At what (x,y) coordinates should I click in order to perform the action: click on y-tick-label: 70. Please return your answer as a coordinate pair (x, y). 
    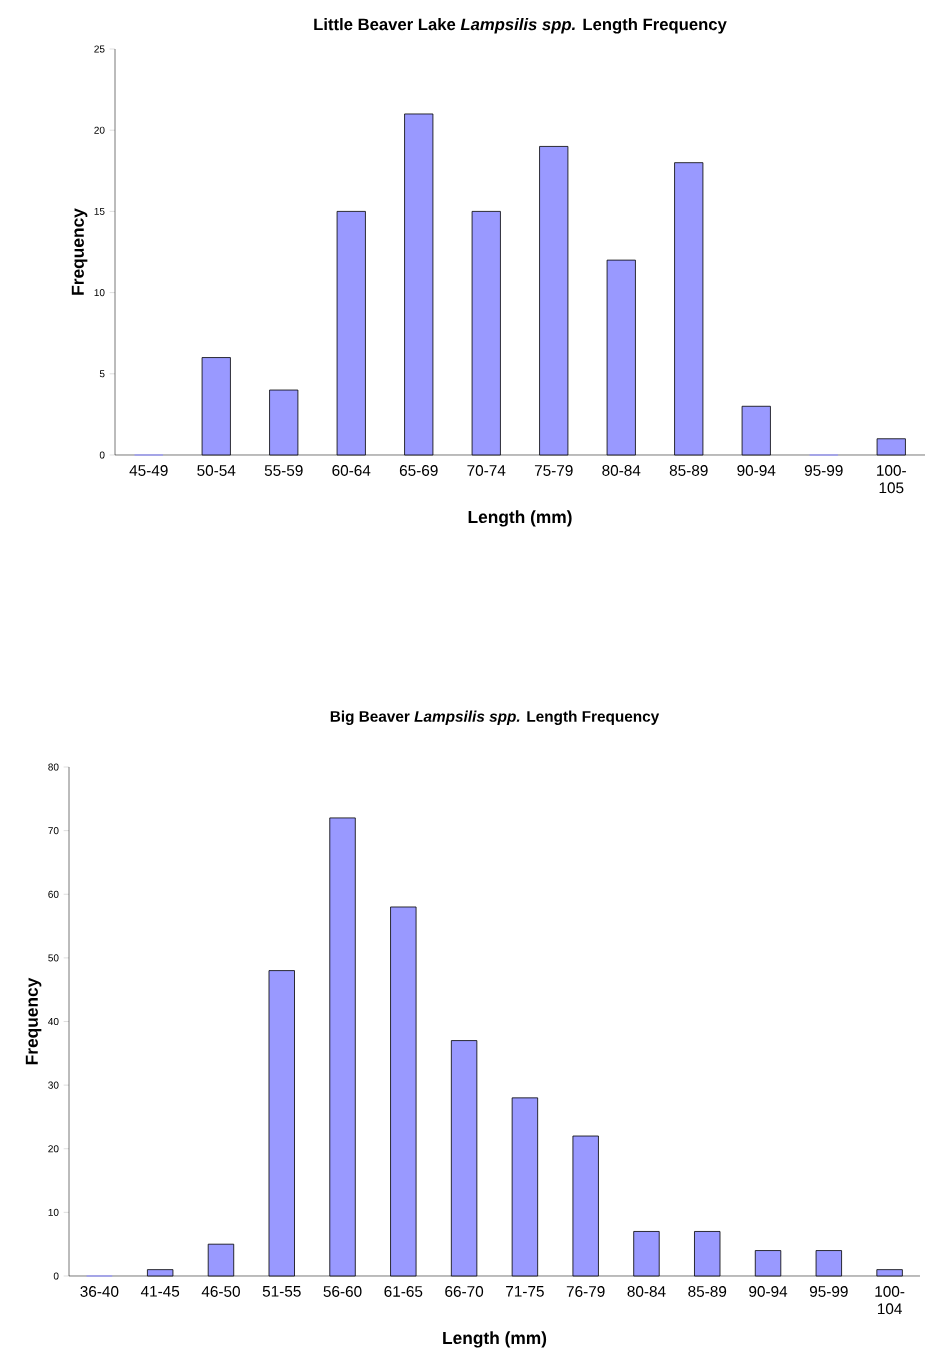
    Looking at the image, I should click on (53, 831).